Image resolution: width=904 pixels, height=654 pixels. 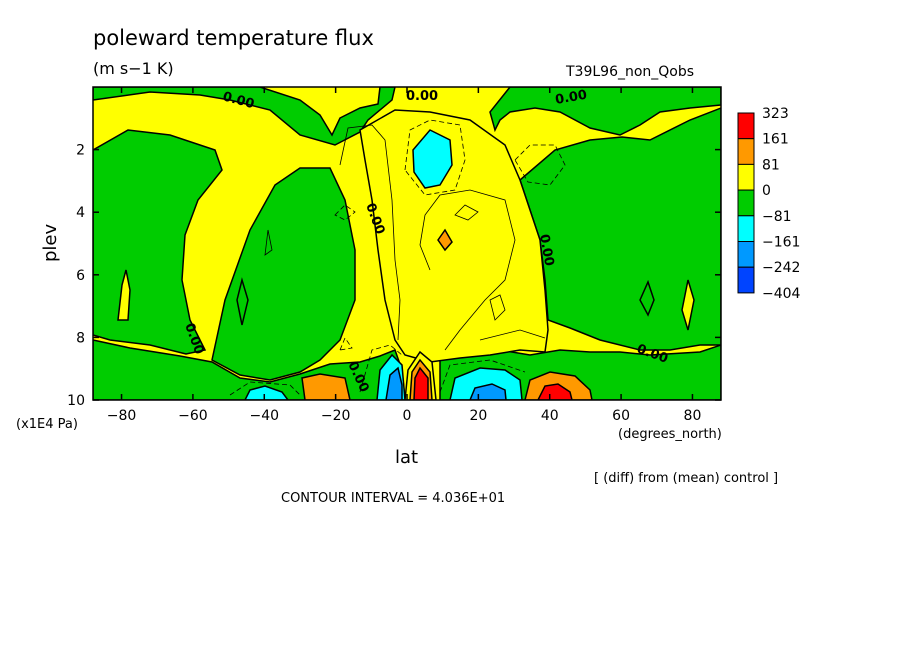 I want to click on x-tick-label: 40, so click(x=550, y=416).